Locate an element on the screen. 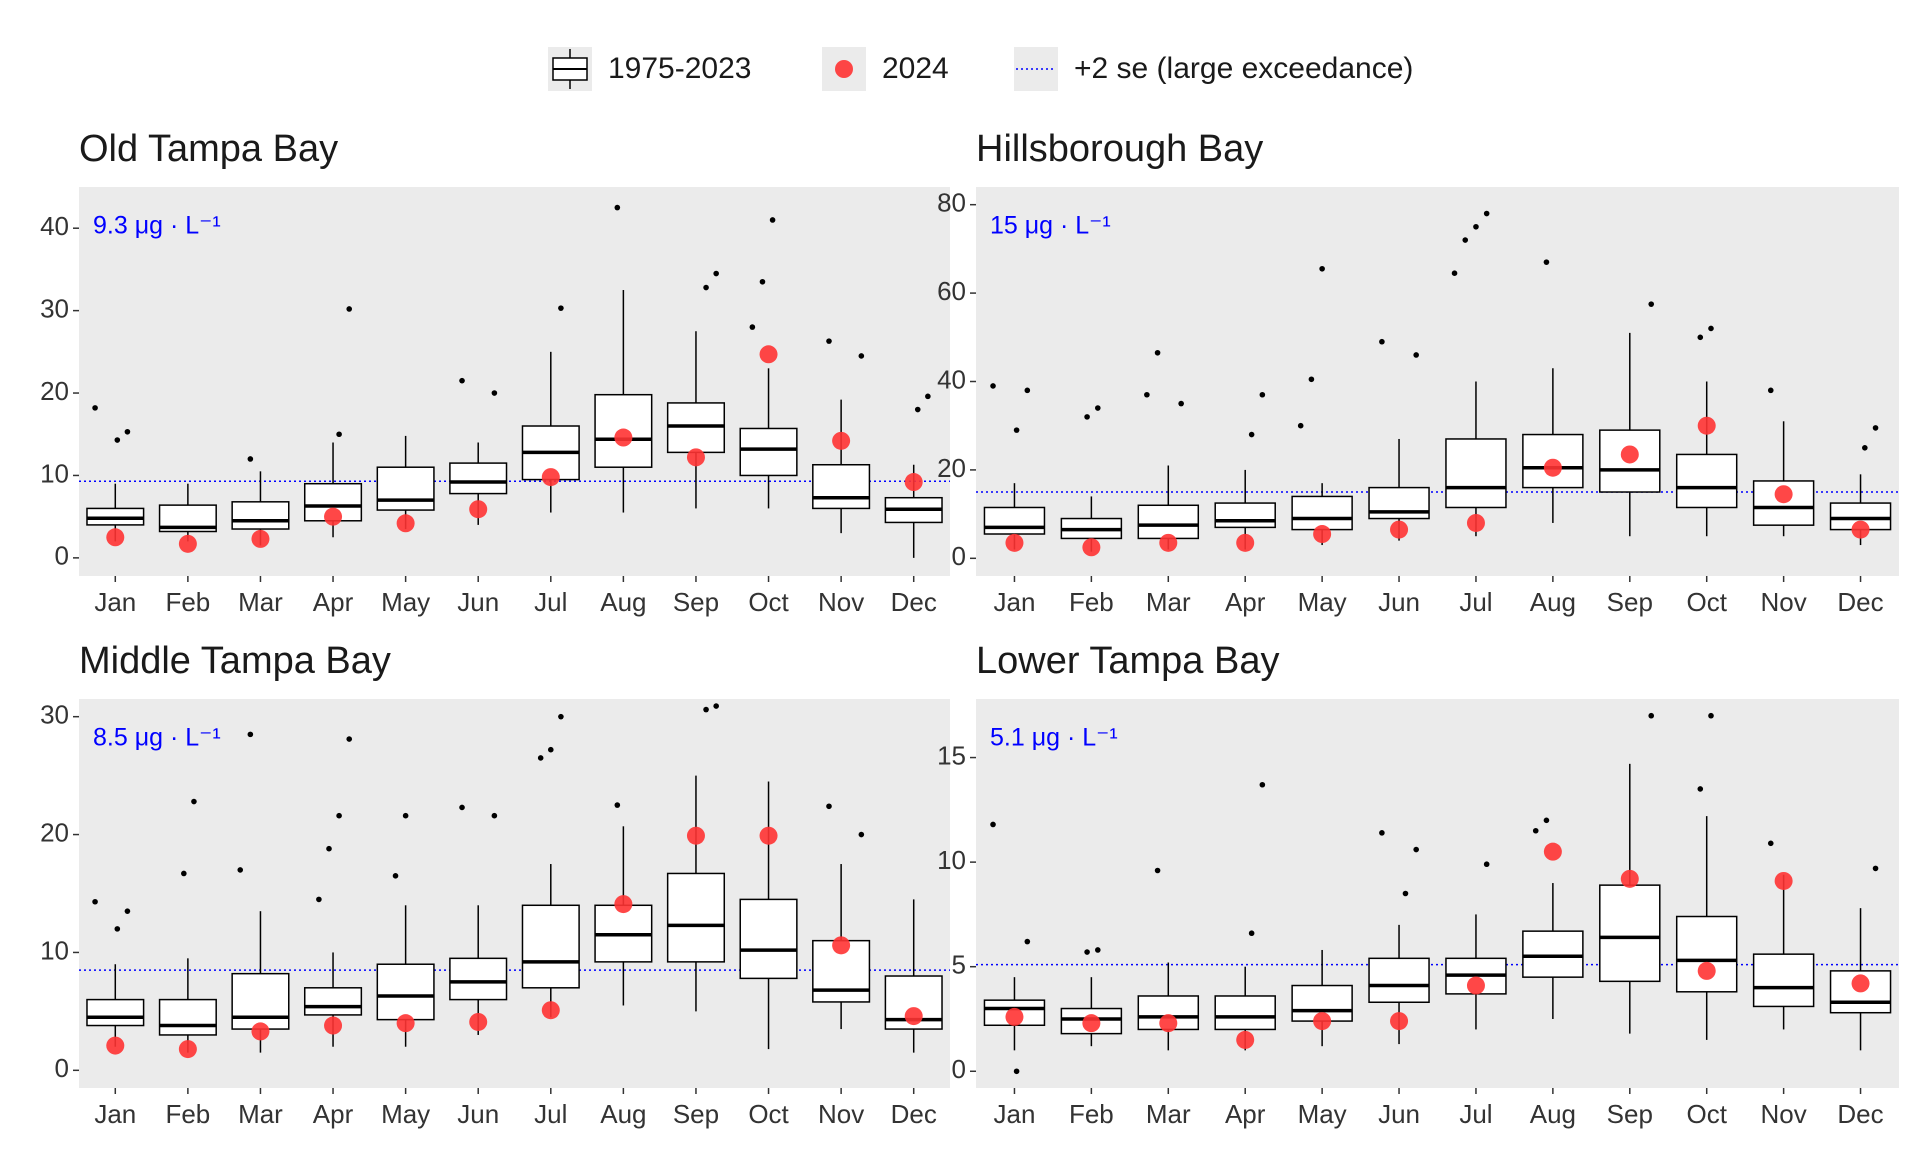 This screenshot has height=1152, width=1920. x-tick-label: Jun is located at coordinates (1399, 602).